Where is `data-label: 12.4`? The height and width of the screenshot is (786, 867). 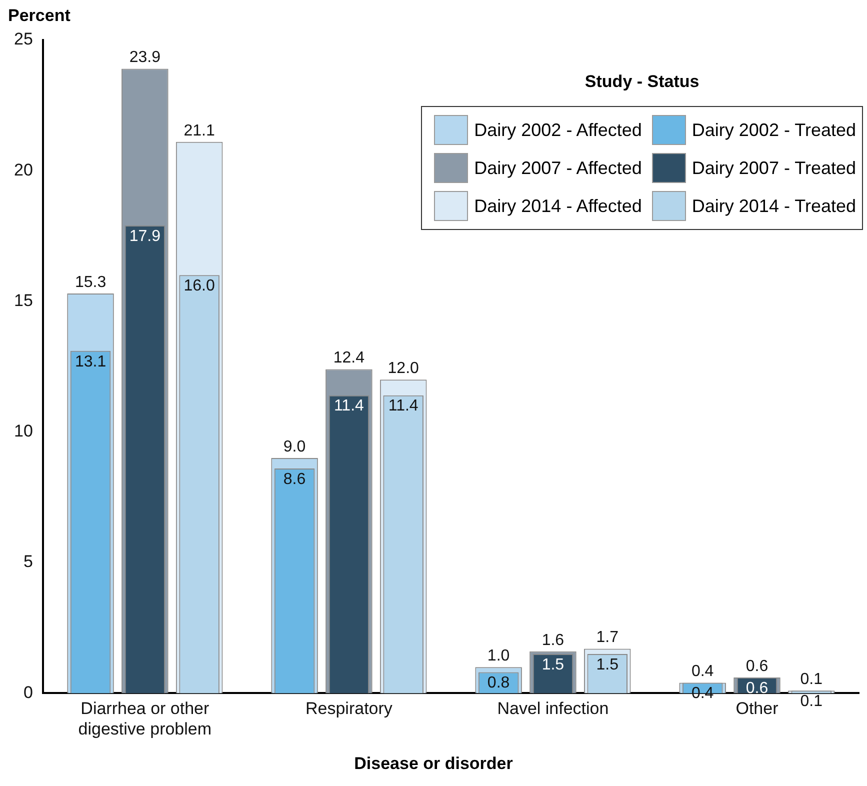
data-label: 12.4 is located at coordinates (349, 358).